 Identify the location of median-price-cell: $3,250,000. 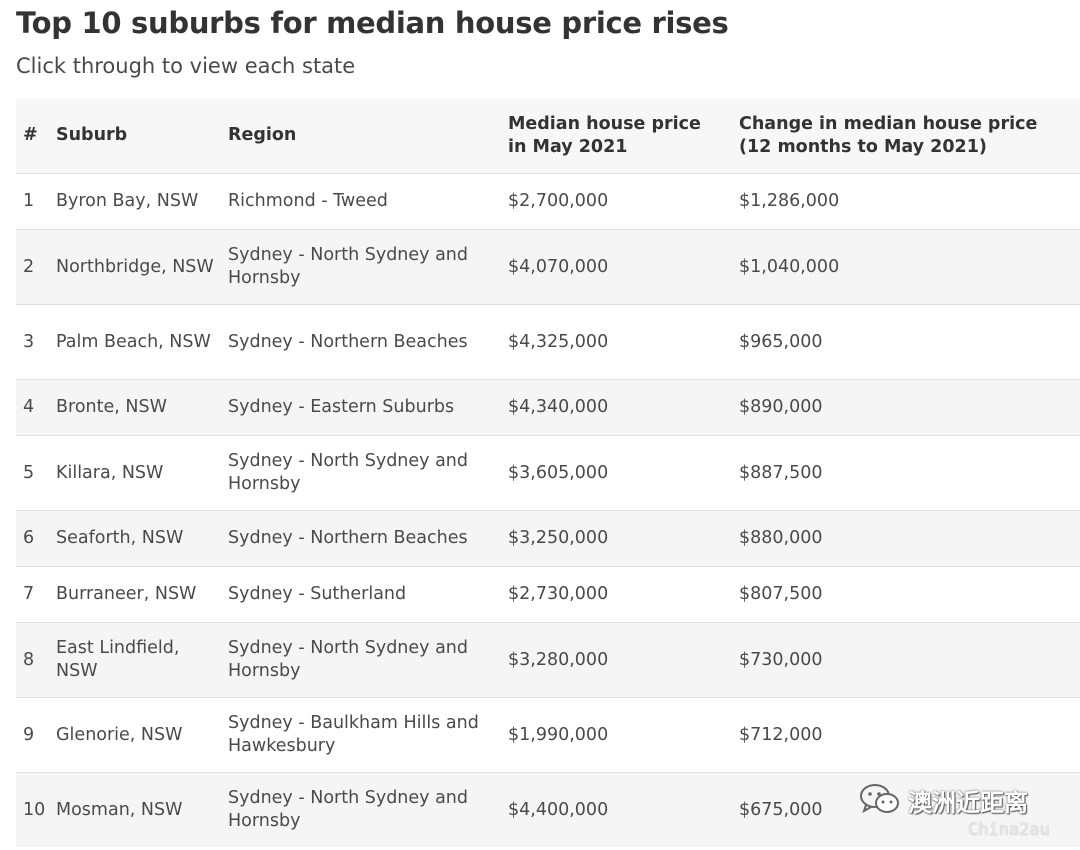
(616, 538).